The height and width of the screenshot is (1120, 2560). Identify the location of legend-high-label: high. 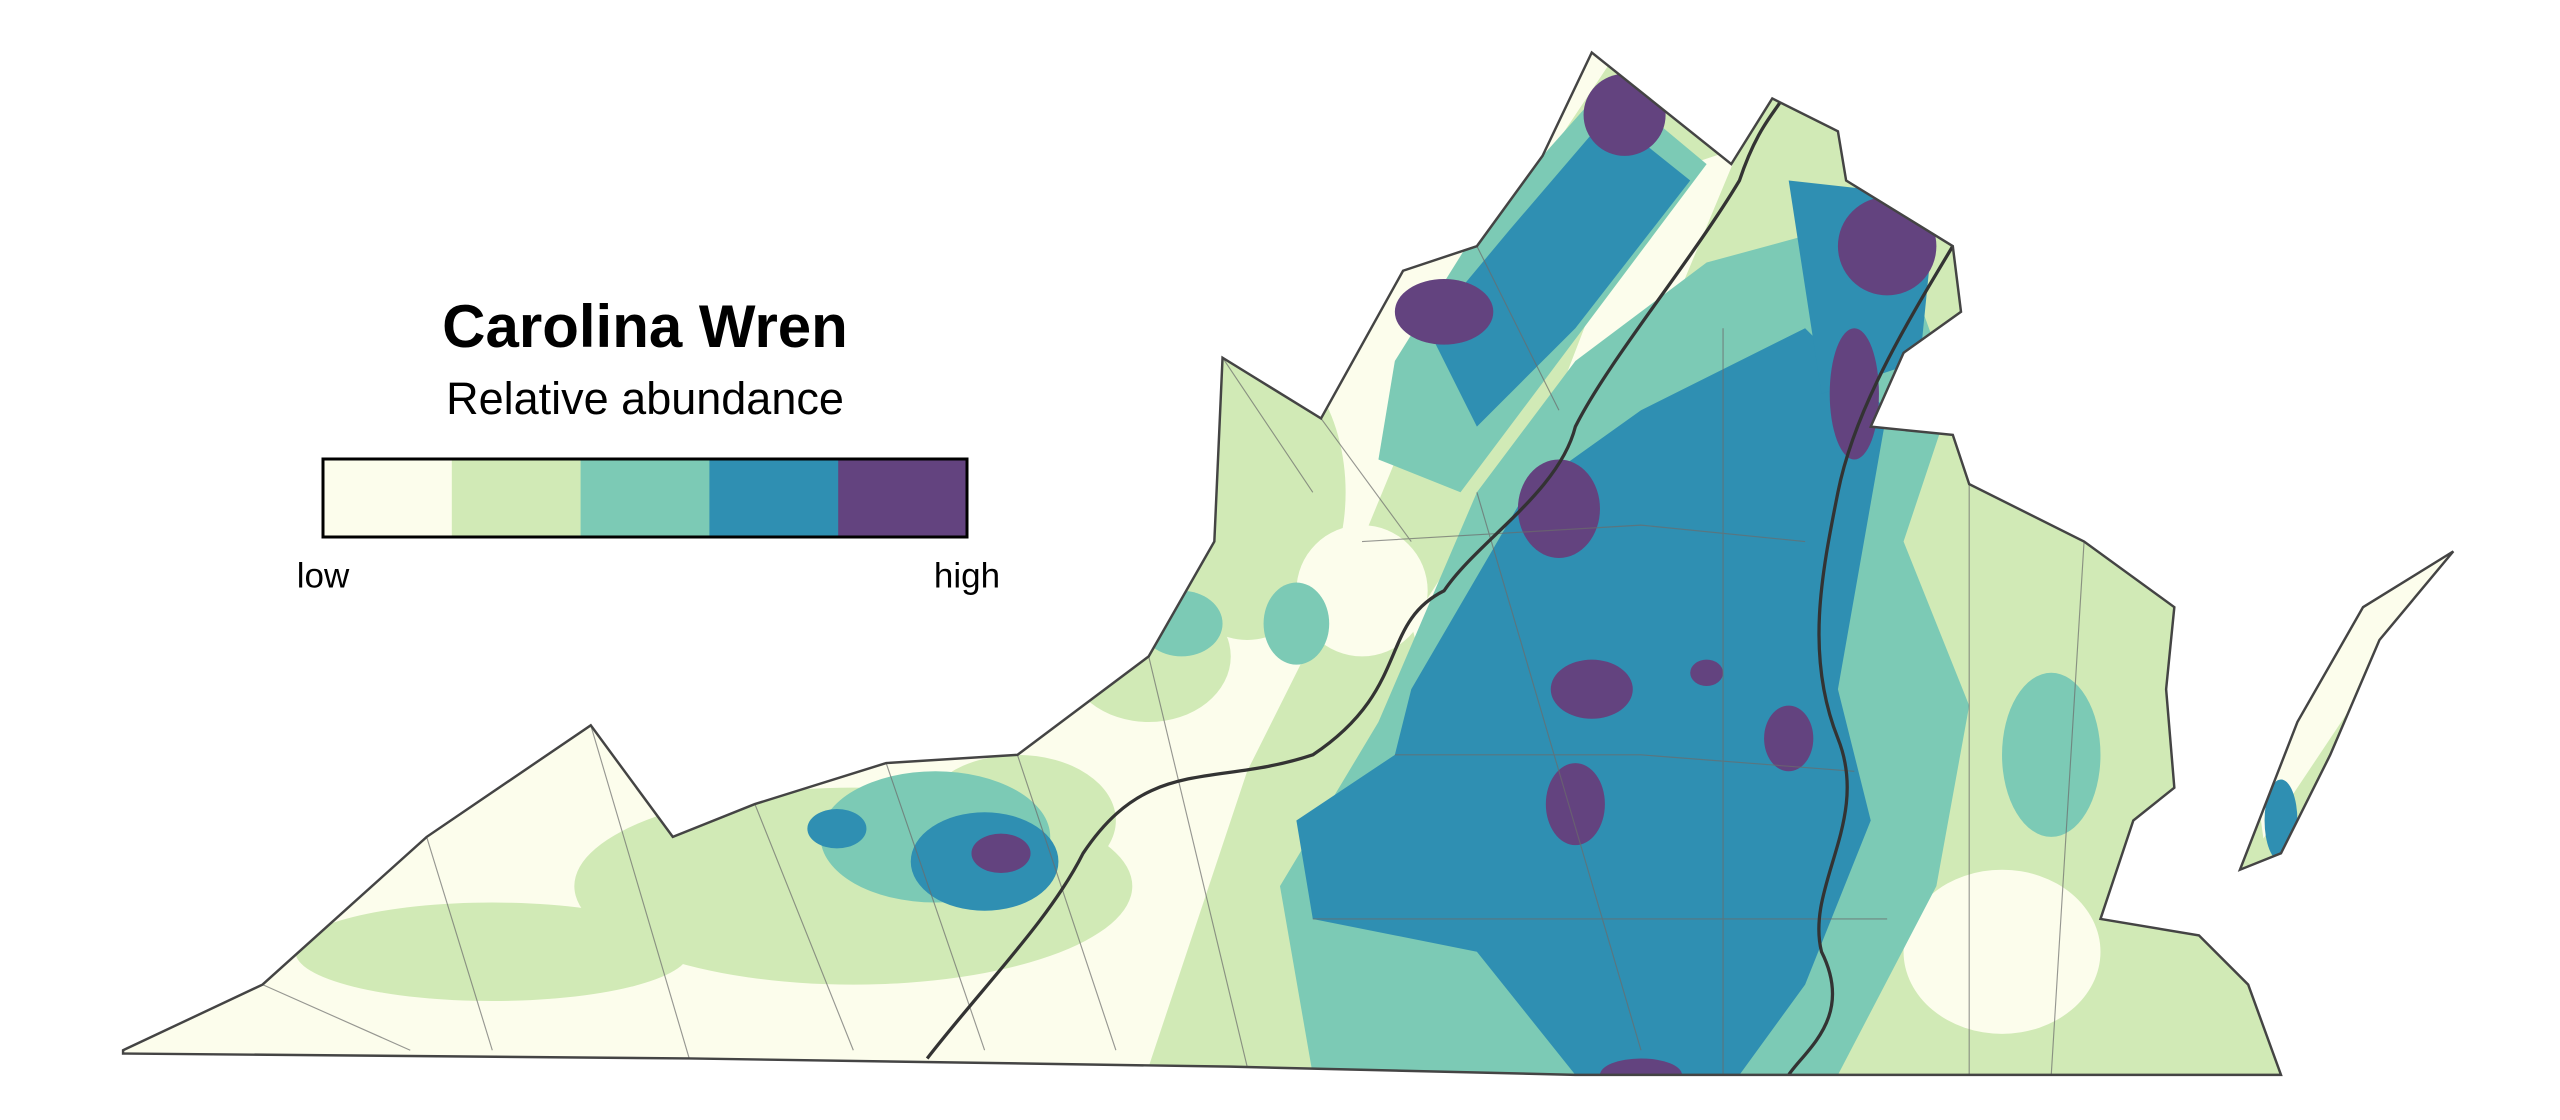
(967, 575).